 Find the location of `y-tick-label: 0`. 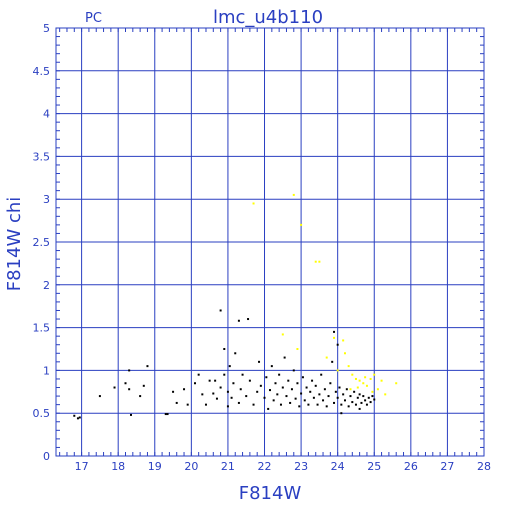

y-tick-label: 0 is located at coordinates (46, 456).